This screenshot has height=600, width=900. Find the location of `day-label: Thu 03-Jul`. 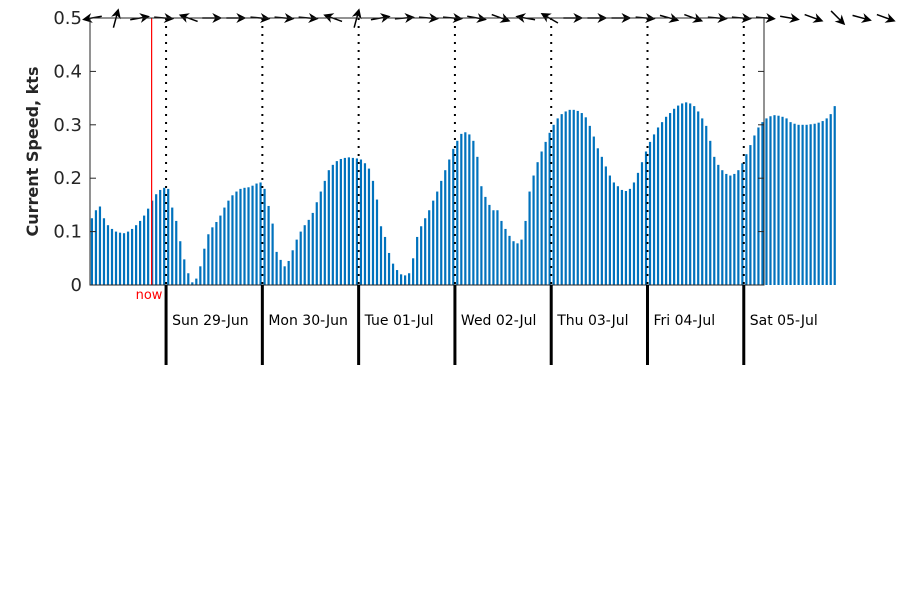

day-label: Thu 03-Jul is located at coordinates (592, 321).